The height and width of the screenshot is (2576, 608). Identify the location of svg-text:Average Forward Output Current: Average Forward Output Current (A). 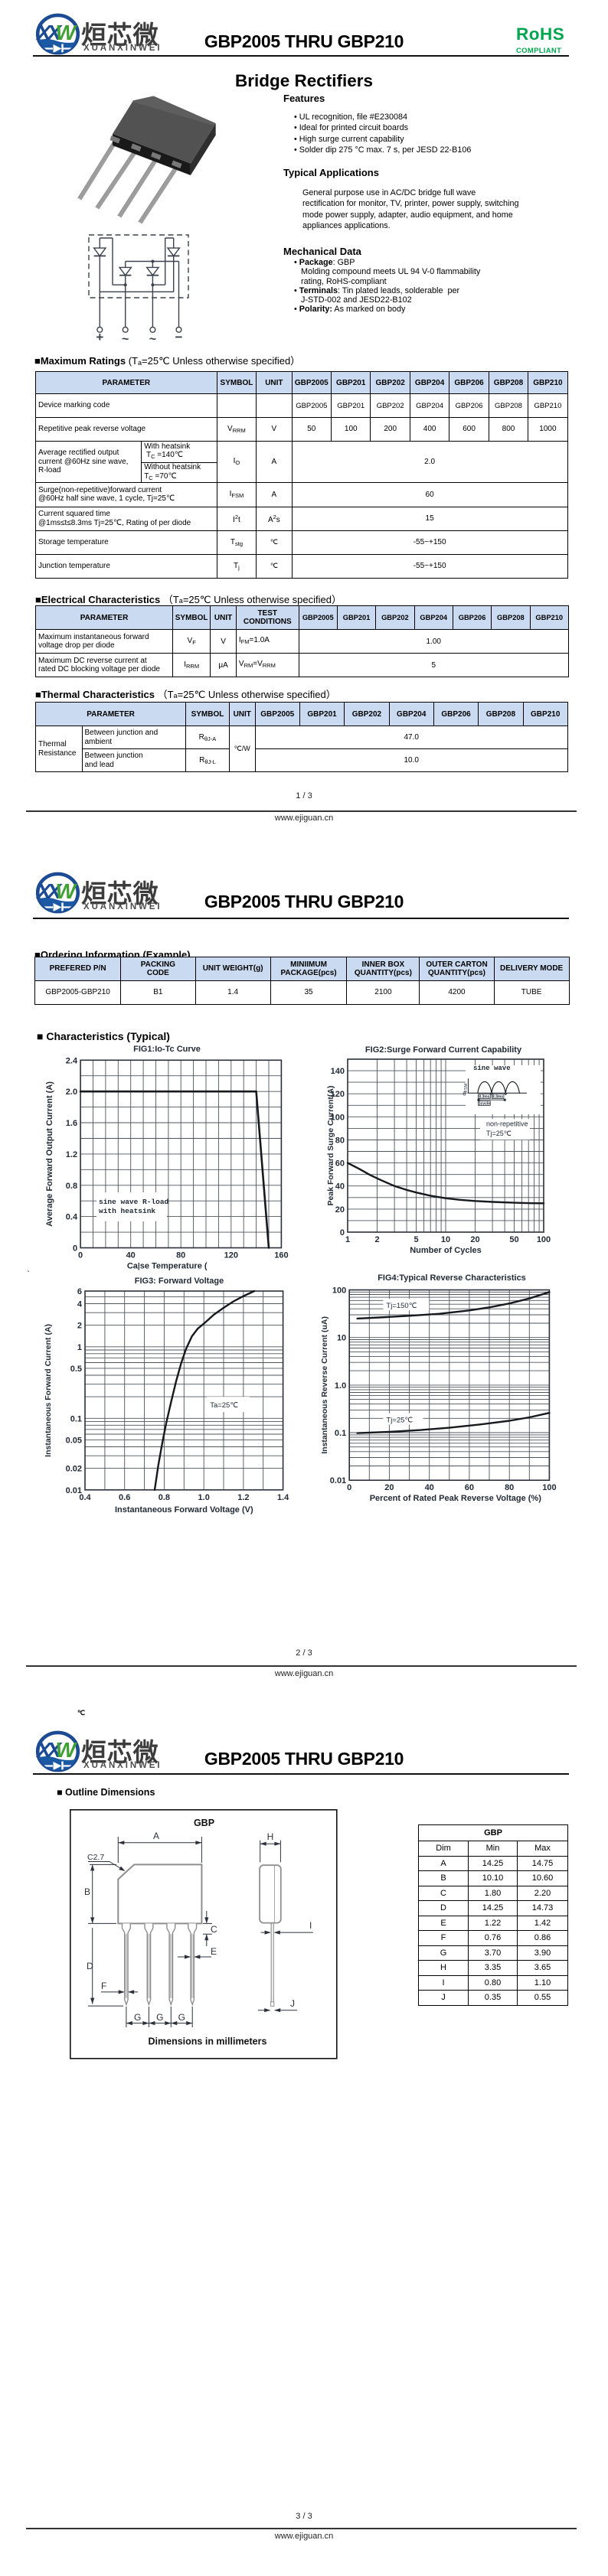
(50, 1154).